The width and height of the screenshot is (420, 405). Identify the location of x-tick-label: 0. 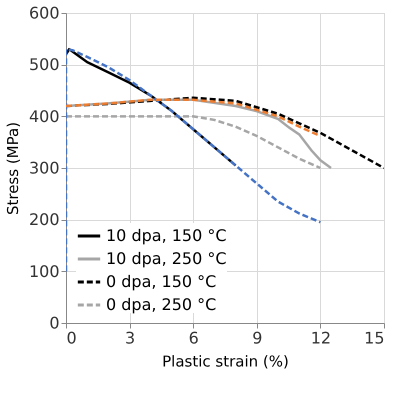
(71, 338).